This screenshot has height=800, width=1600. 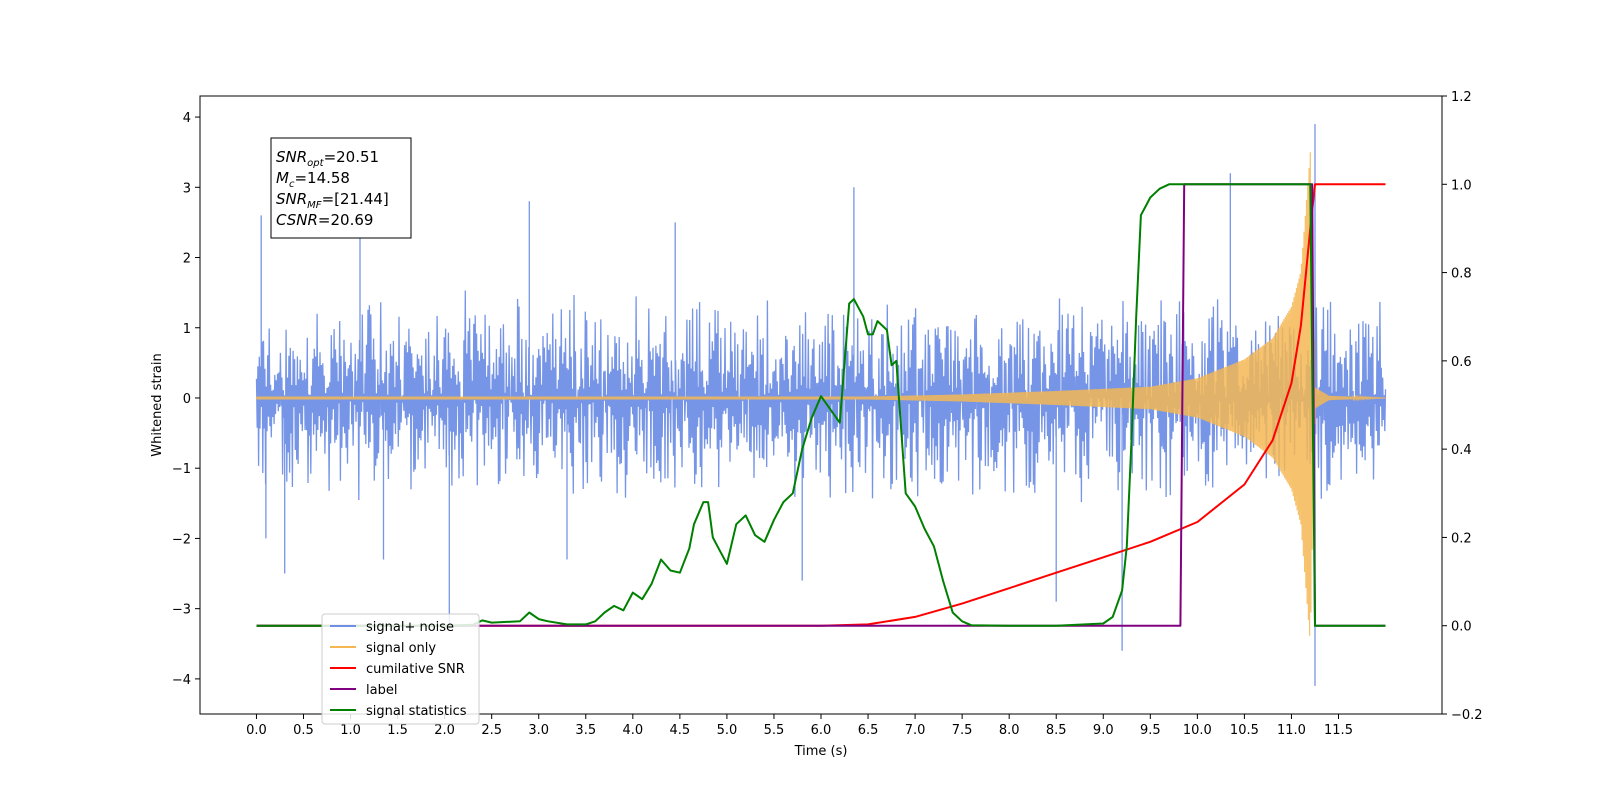 What do you see at coordinates (1056, 730) in the screenshot?
I see `x-tick-label: 8.5` at bounding box center [1056, 730].